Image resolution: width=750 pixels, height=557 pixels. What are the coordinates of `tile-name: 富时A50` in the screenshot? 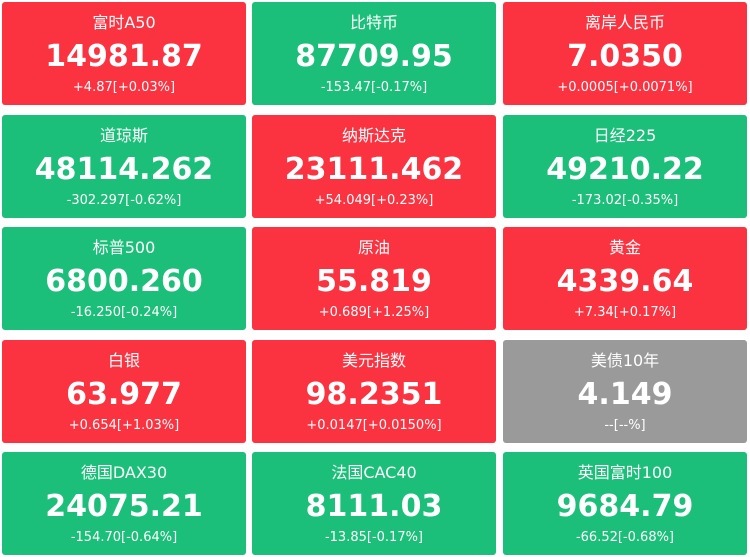 It's located at (124, 22).